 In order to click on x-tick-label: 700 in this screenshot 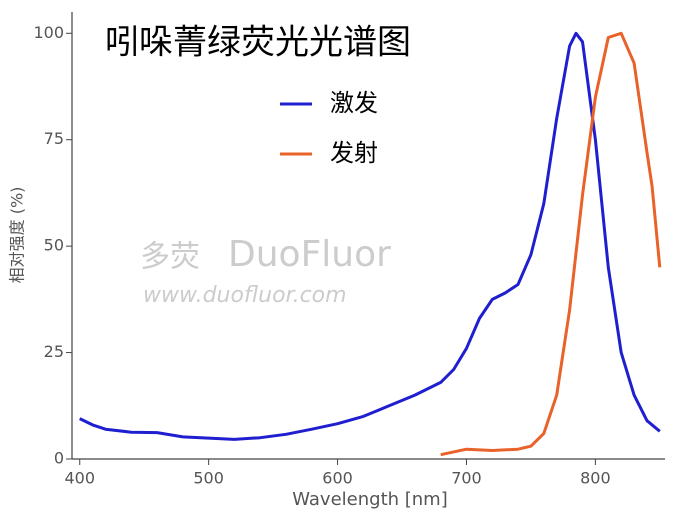, I will do `click(466, 478)`.